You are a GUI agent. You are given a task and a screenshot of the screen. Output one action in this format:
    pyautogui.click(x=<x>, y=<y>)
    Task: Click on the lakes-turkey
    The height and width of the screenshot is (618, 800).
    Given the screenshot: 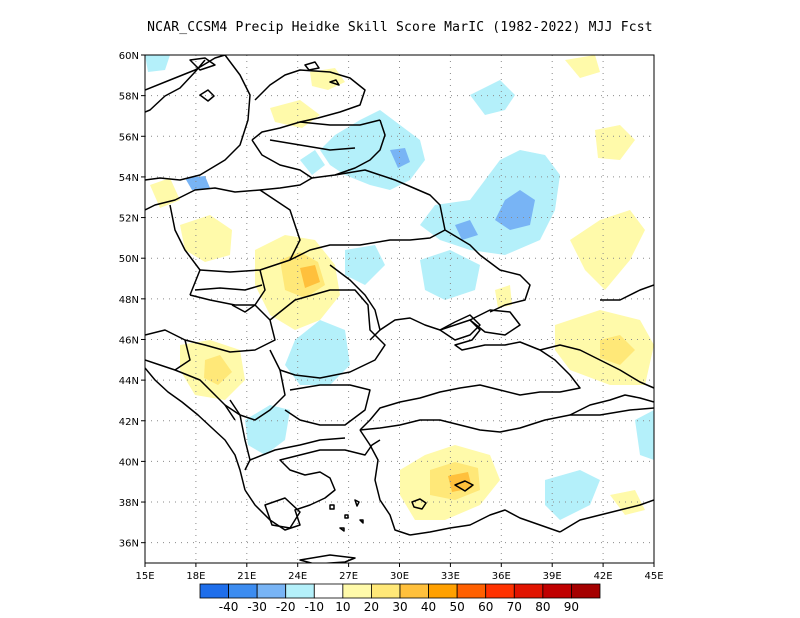 What is the action you would take?
    pyautogui.click(x=442, y=495)
    